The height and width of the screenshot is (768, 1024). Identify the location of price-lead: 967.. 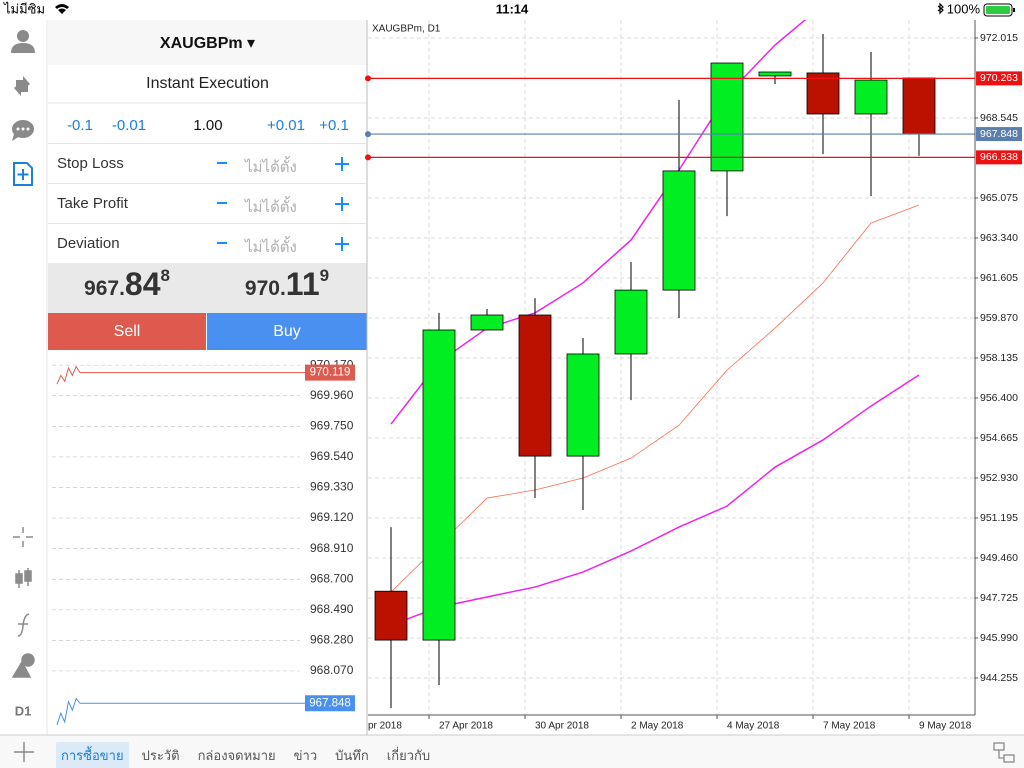
(104, 288).